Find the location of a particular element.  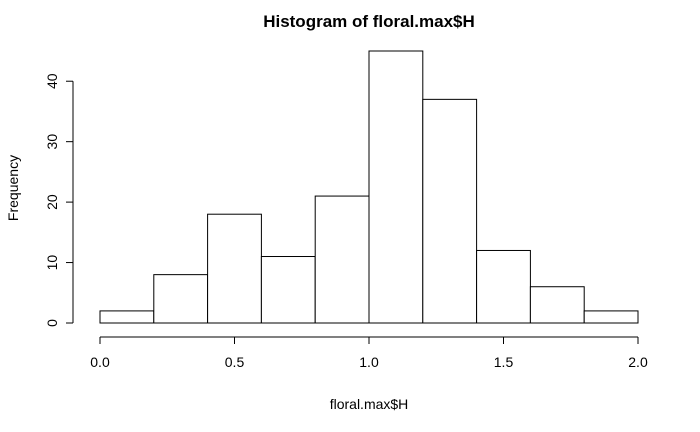

x-tick-label: 0.5 is located at coordinates (235, 362).